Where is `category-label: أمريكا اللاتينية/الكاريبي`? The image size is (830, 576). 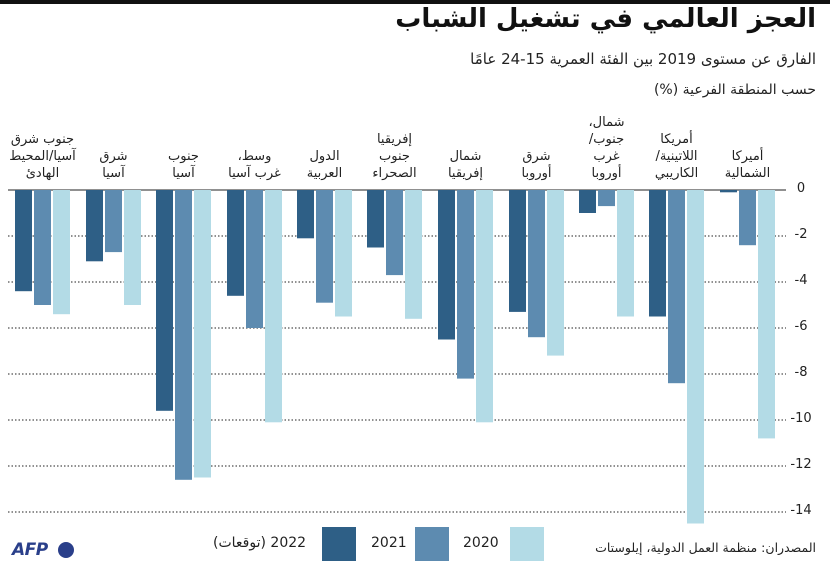 category-label: أمريكا اللاتينية/الكاريبي is located at coordinates (677, 156).